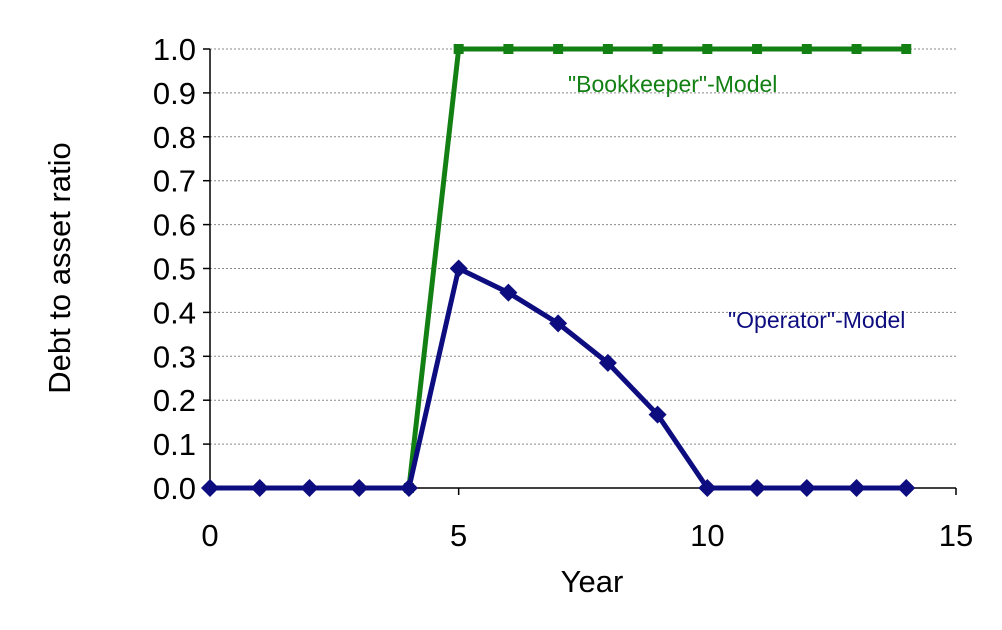  I want to click on operator-series-label: "Operator"-Model, so click(816, 320).